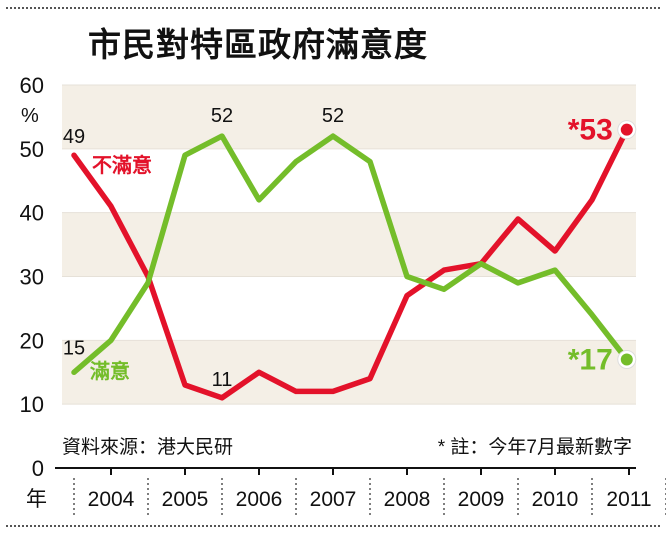 The image size is (666, 540). What do you see at coordinates (222, 380) in the screenshot?
I see `data-label: 11` at bounding box center [222, 380].